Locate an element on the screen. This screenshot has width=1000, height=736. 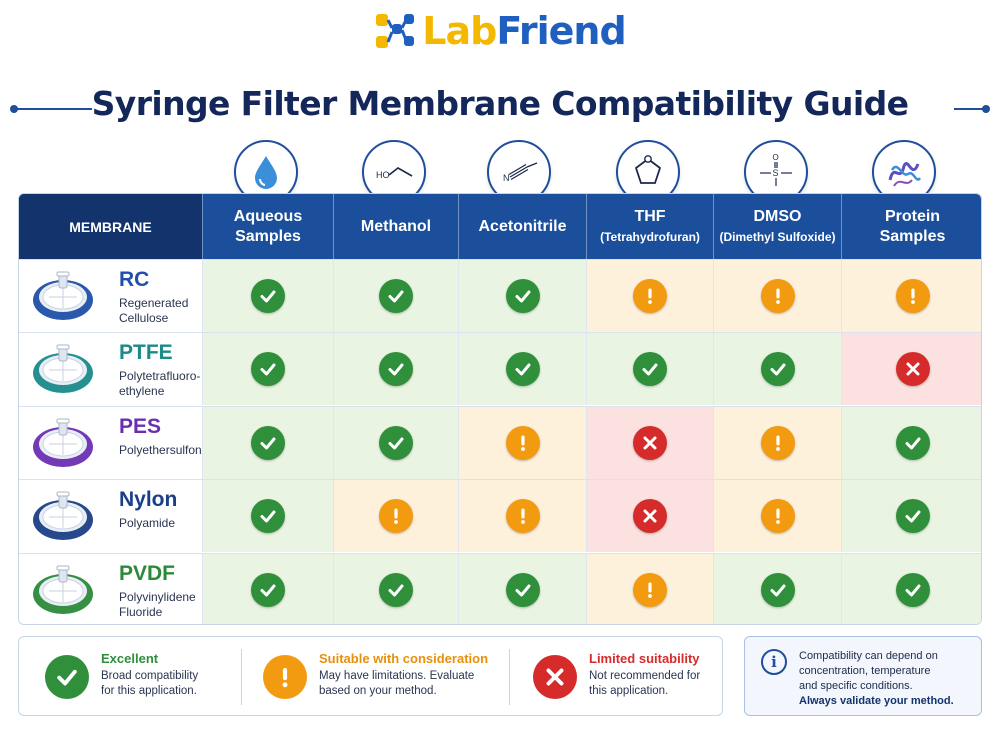
membrane-name: RC is located at coordinates (134, 279).